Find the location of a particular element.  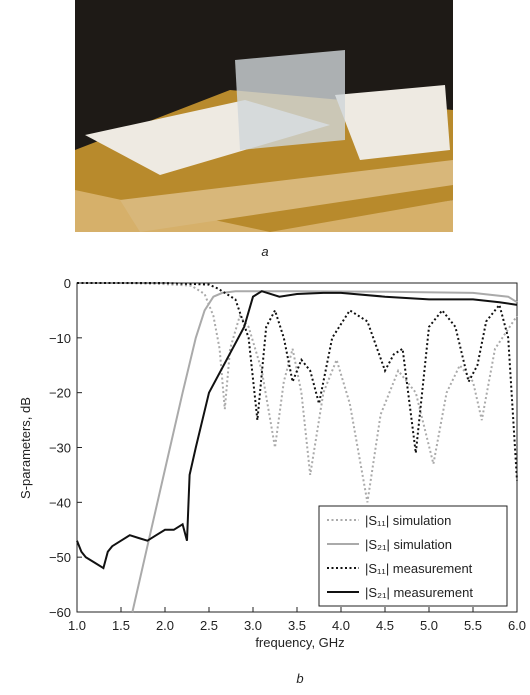

x-tick-label: 4.5 is located at coordinates (385, 625).